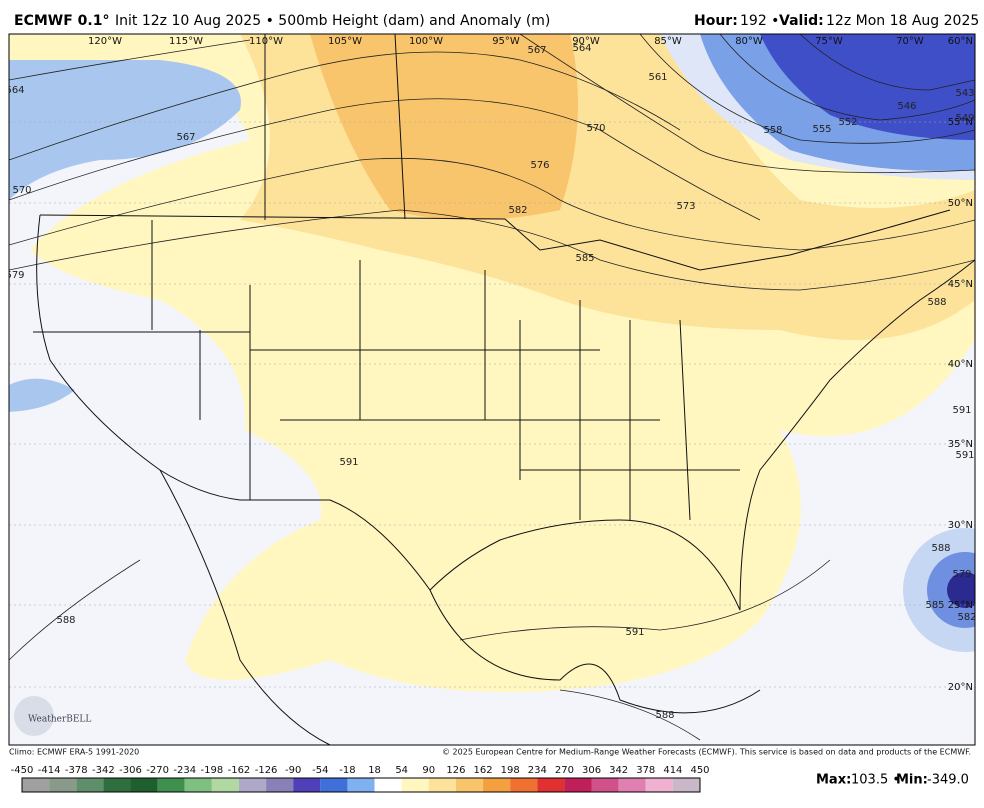 The height and width of the screenshot is (808, 984). What do you see at coordinates (444, 127) in the screenshot?
I see `max-anomaly` at bounding box center [444, 127].